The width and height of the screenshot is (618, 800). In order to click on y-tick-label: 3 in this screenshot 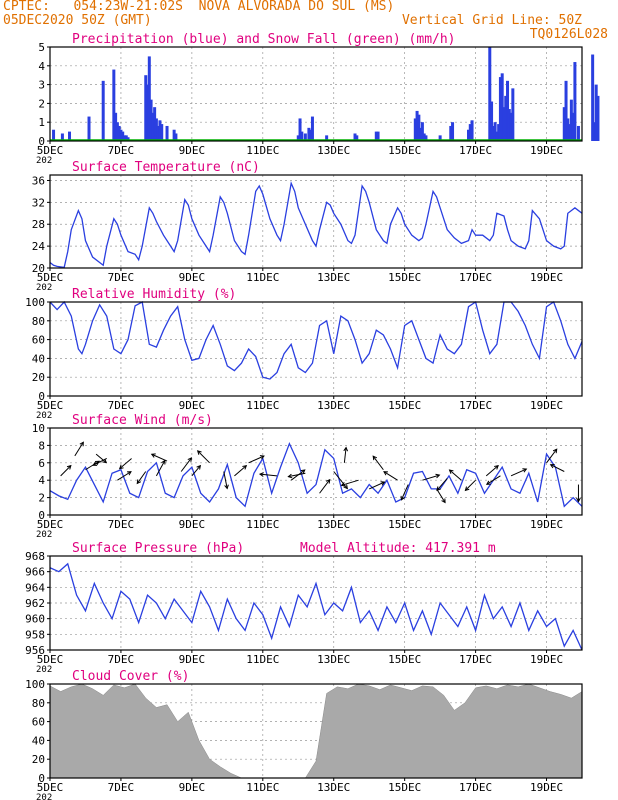, I will do `click(41, 85)`.